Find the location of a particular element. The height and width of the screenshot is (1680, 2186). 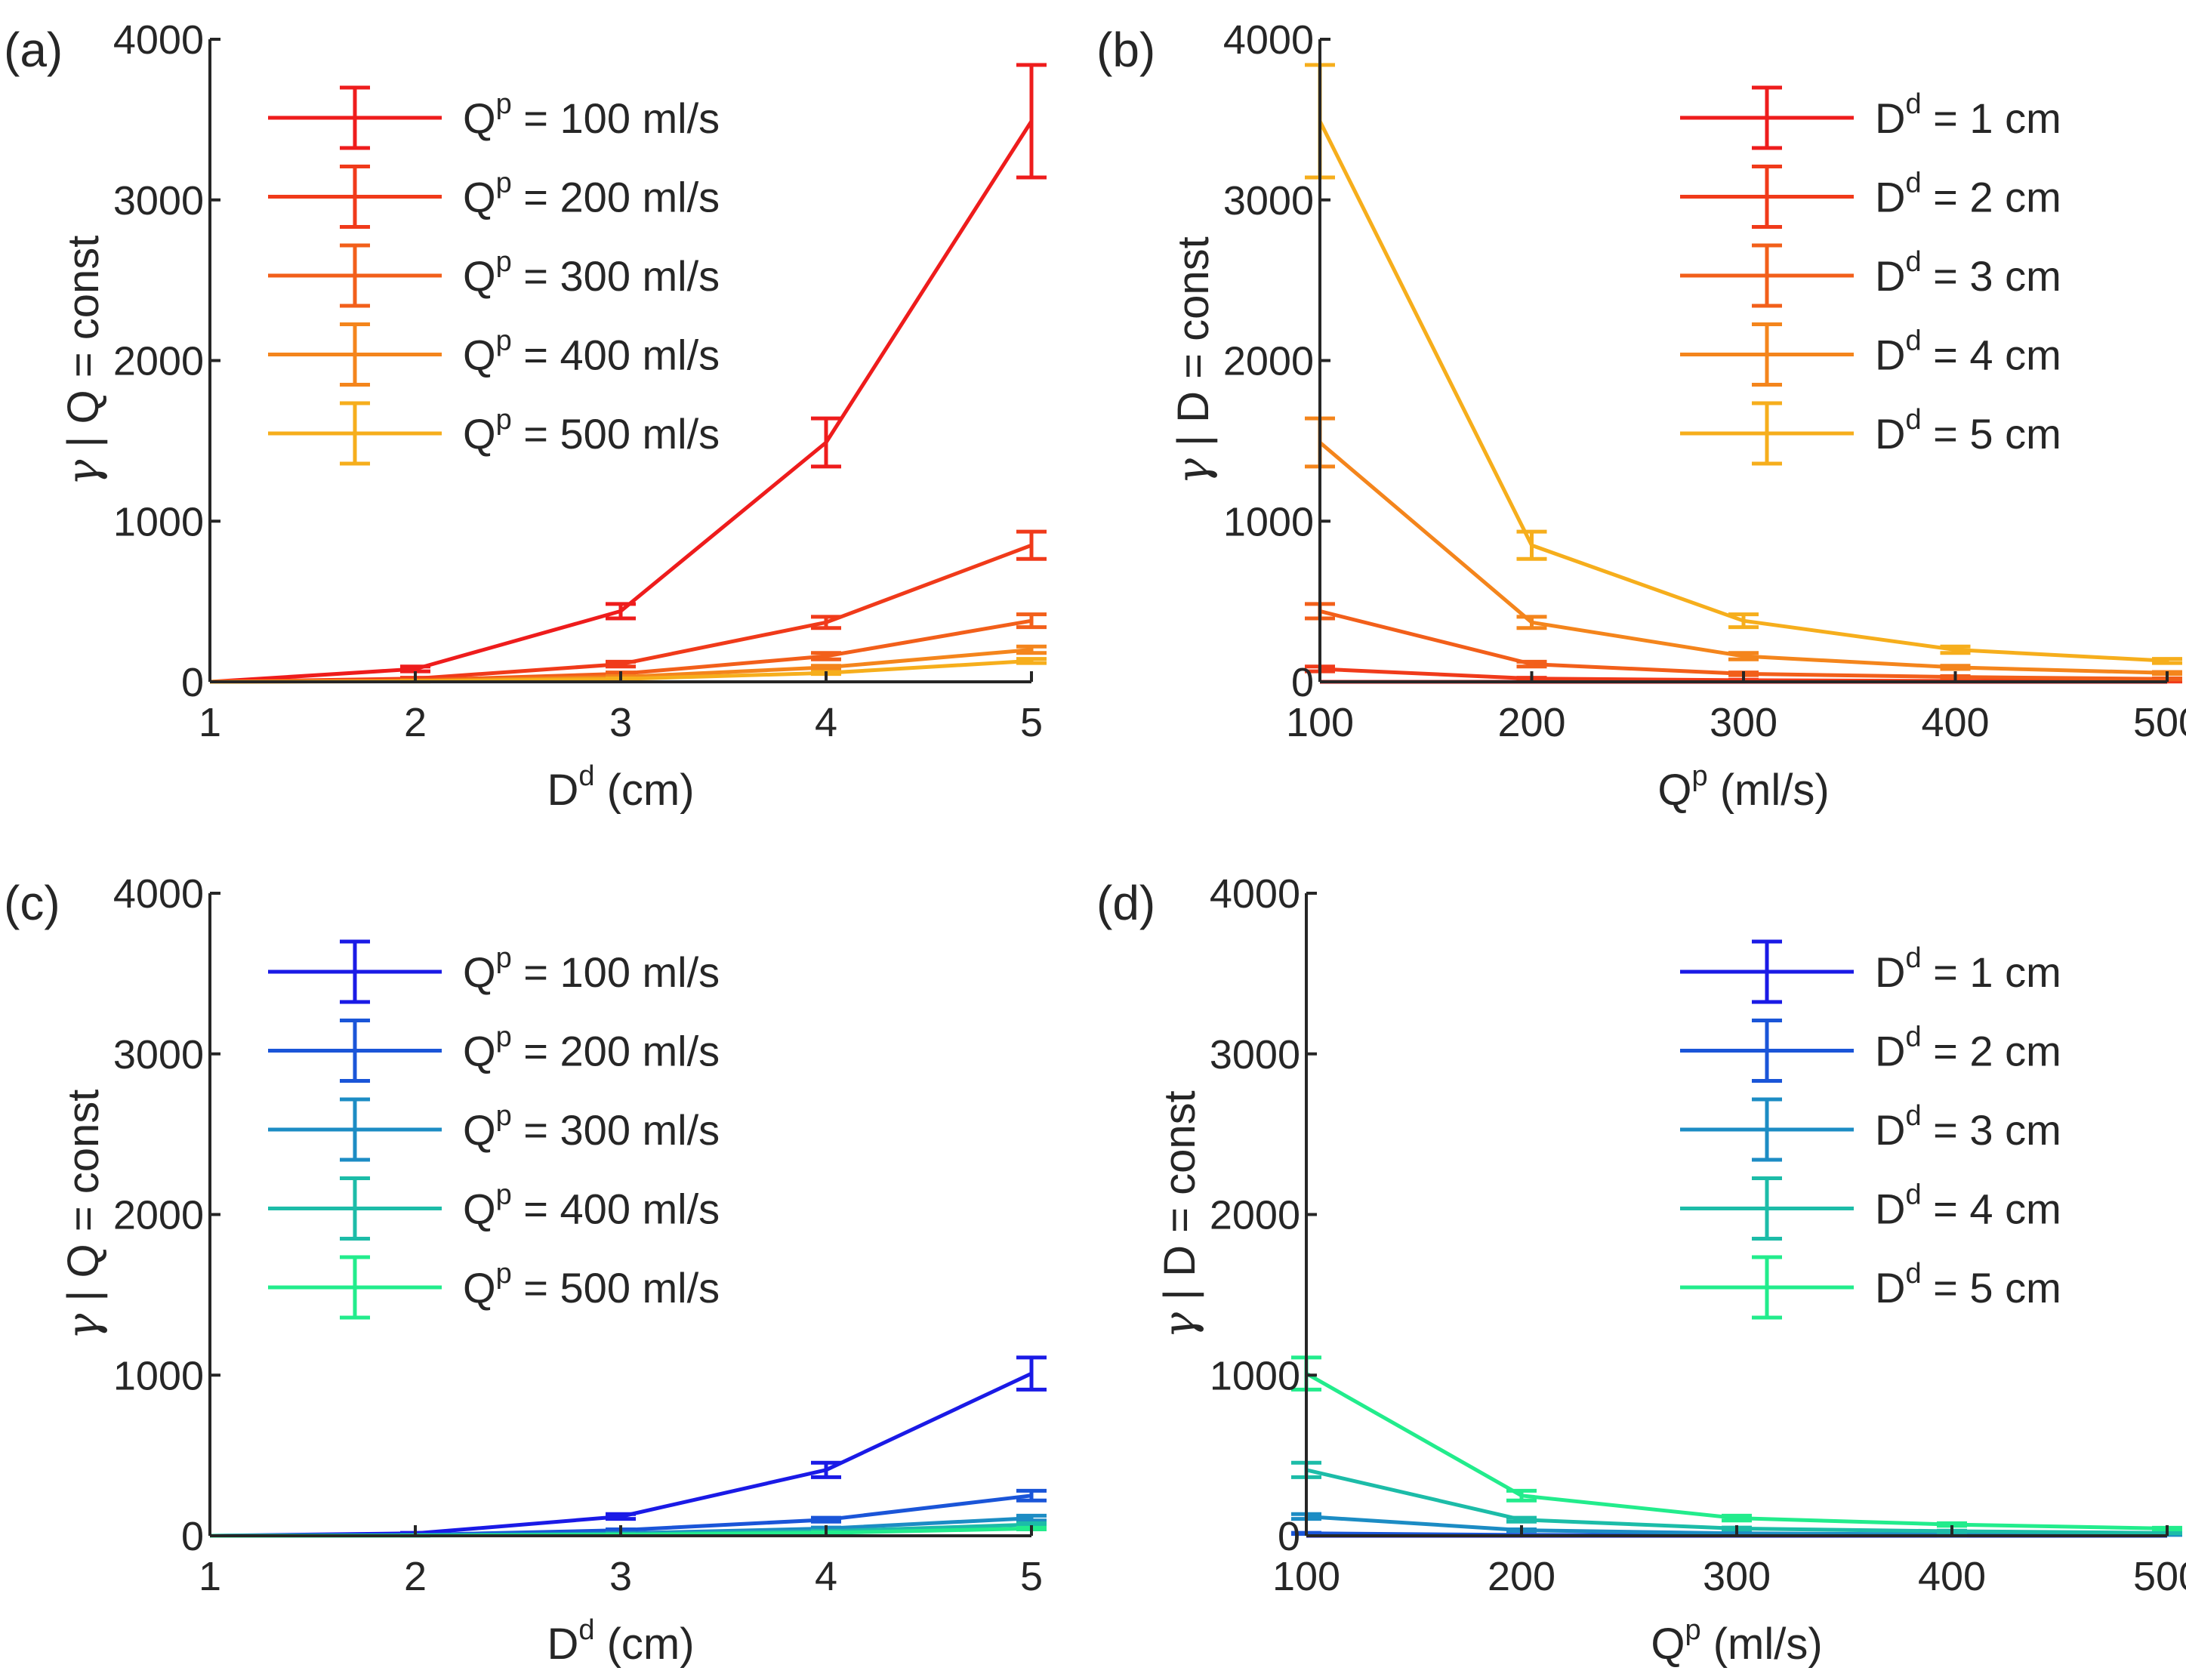

panel-d-series-5-line is located at coordinates (1736, 1450).